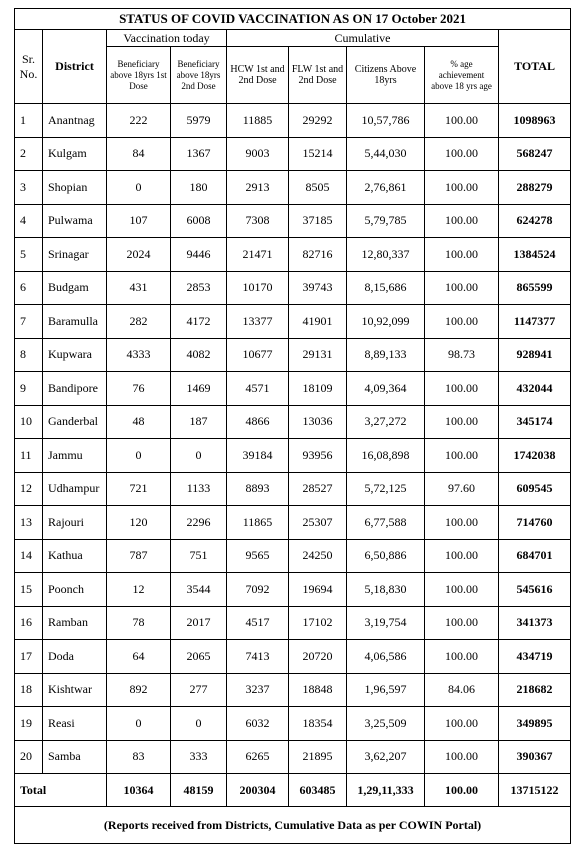 The height and width of the screenshot is (844, 579). What do you see at coordinates (28, 656) in the screenshot?
I see `sr-no-cell: 17` at bounding box center [28, 656].